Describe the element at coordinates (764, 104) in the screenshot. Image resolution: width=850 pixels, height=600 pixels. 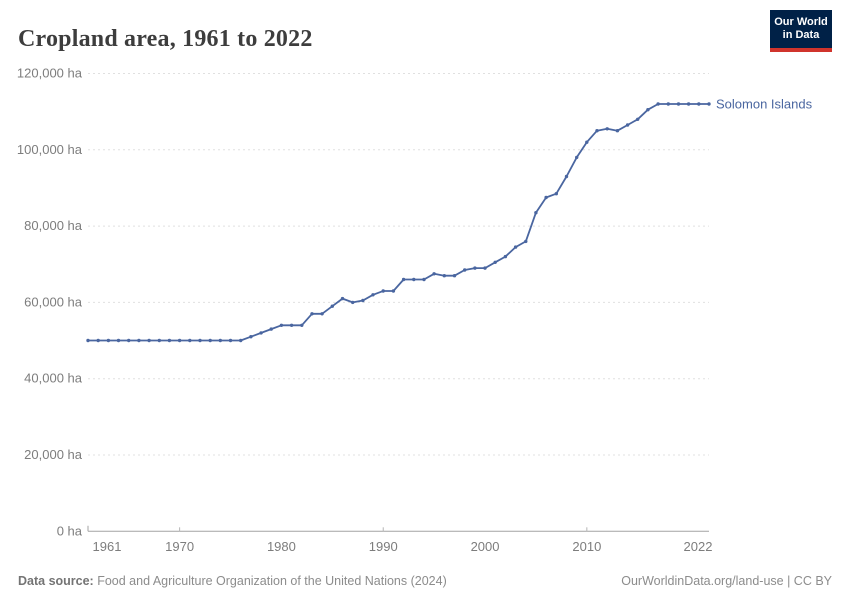
I see `series-entity-label: Solomon Islands` at that location.